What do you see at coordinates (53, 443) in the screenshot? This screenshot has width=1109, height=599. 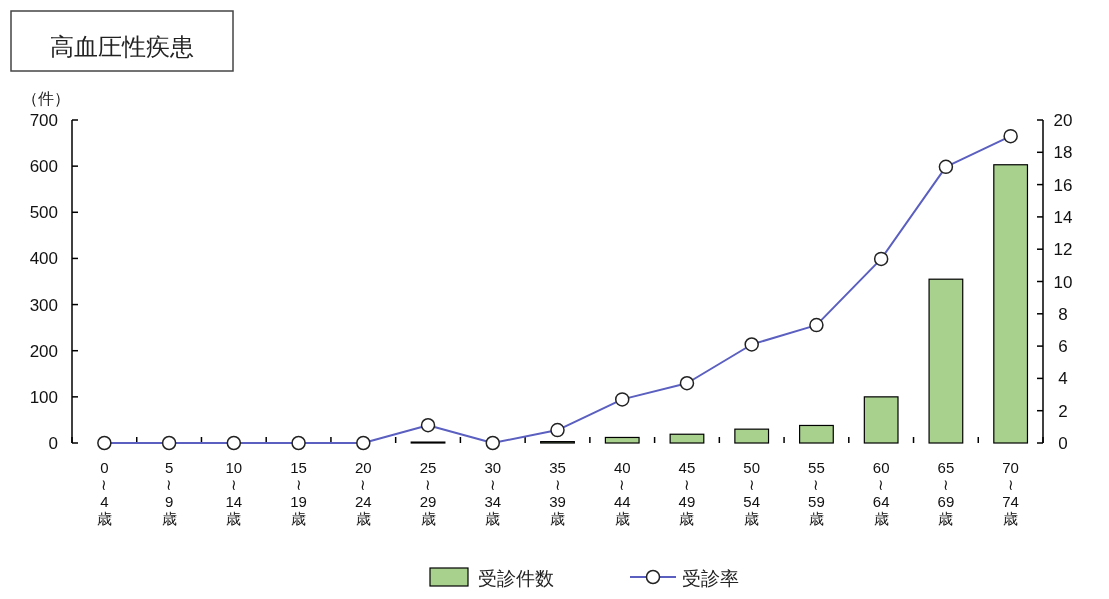 I see `y-tick-label: 0` at bounding box center [53, 443].